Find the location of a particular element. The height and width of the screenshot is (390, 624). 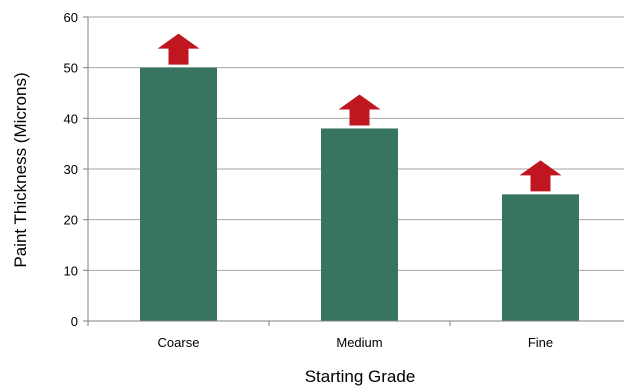

y-tick-label: 30 is located at coordinates (71, 169).